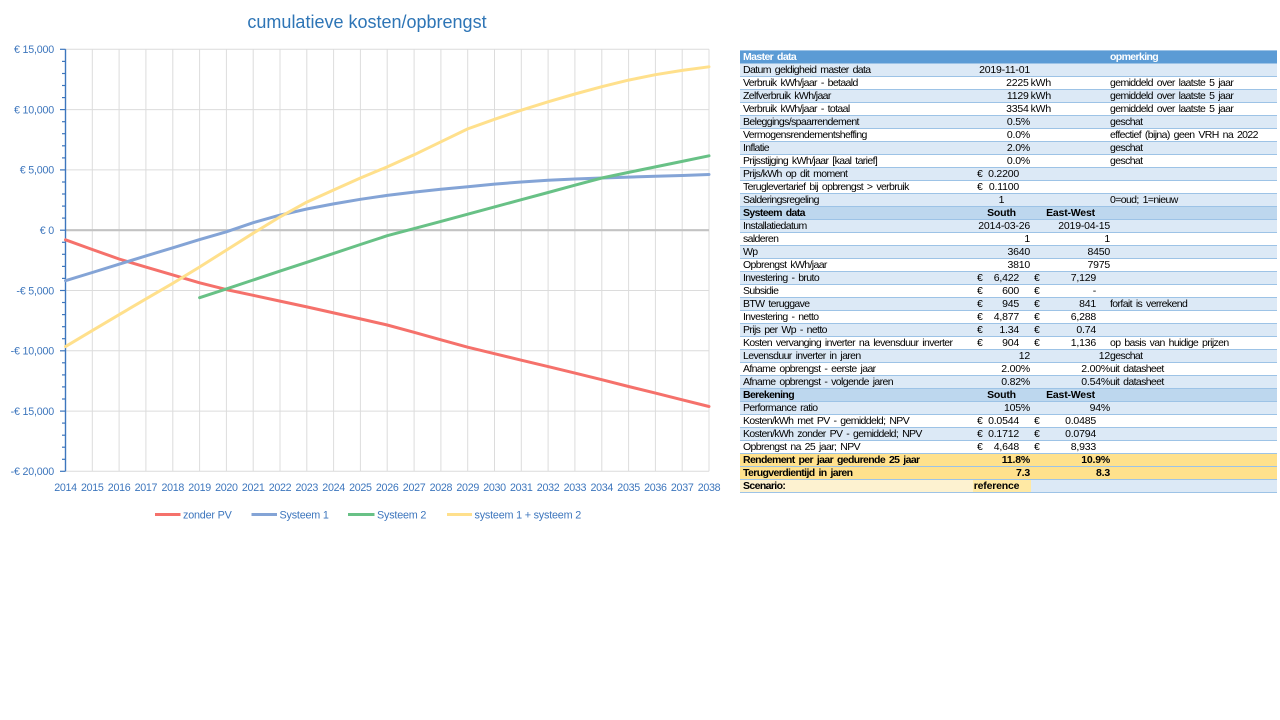 This screenshot has height=720, width=1280. I want to click on svg-text: systeem 1 + systeem 2, so click(528, 515).